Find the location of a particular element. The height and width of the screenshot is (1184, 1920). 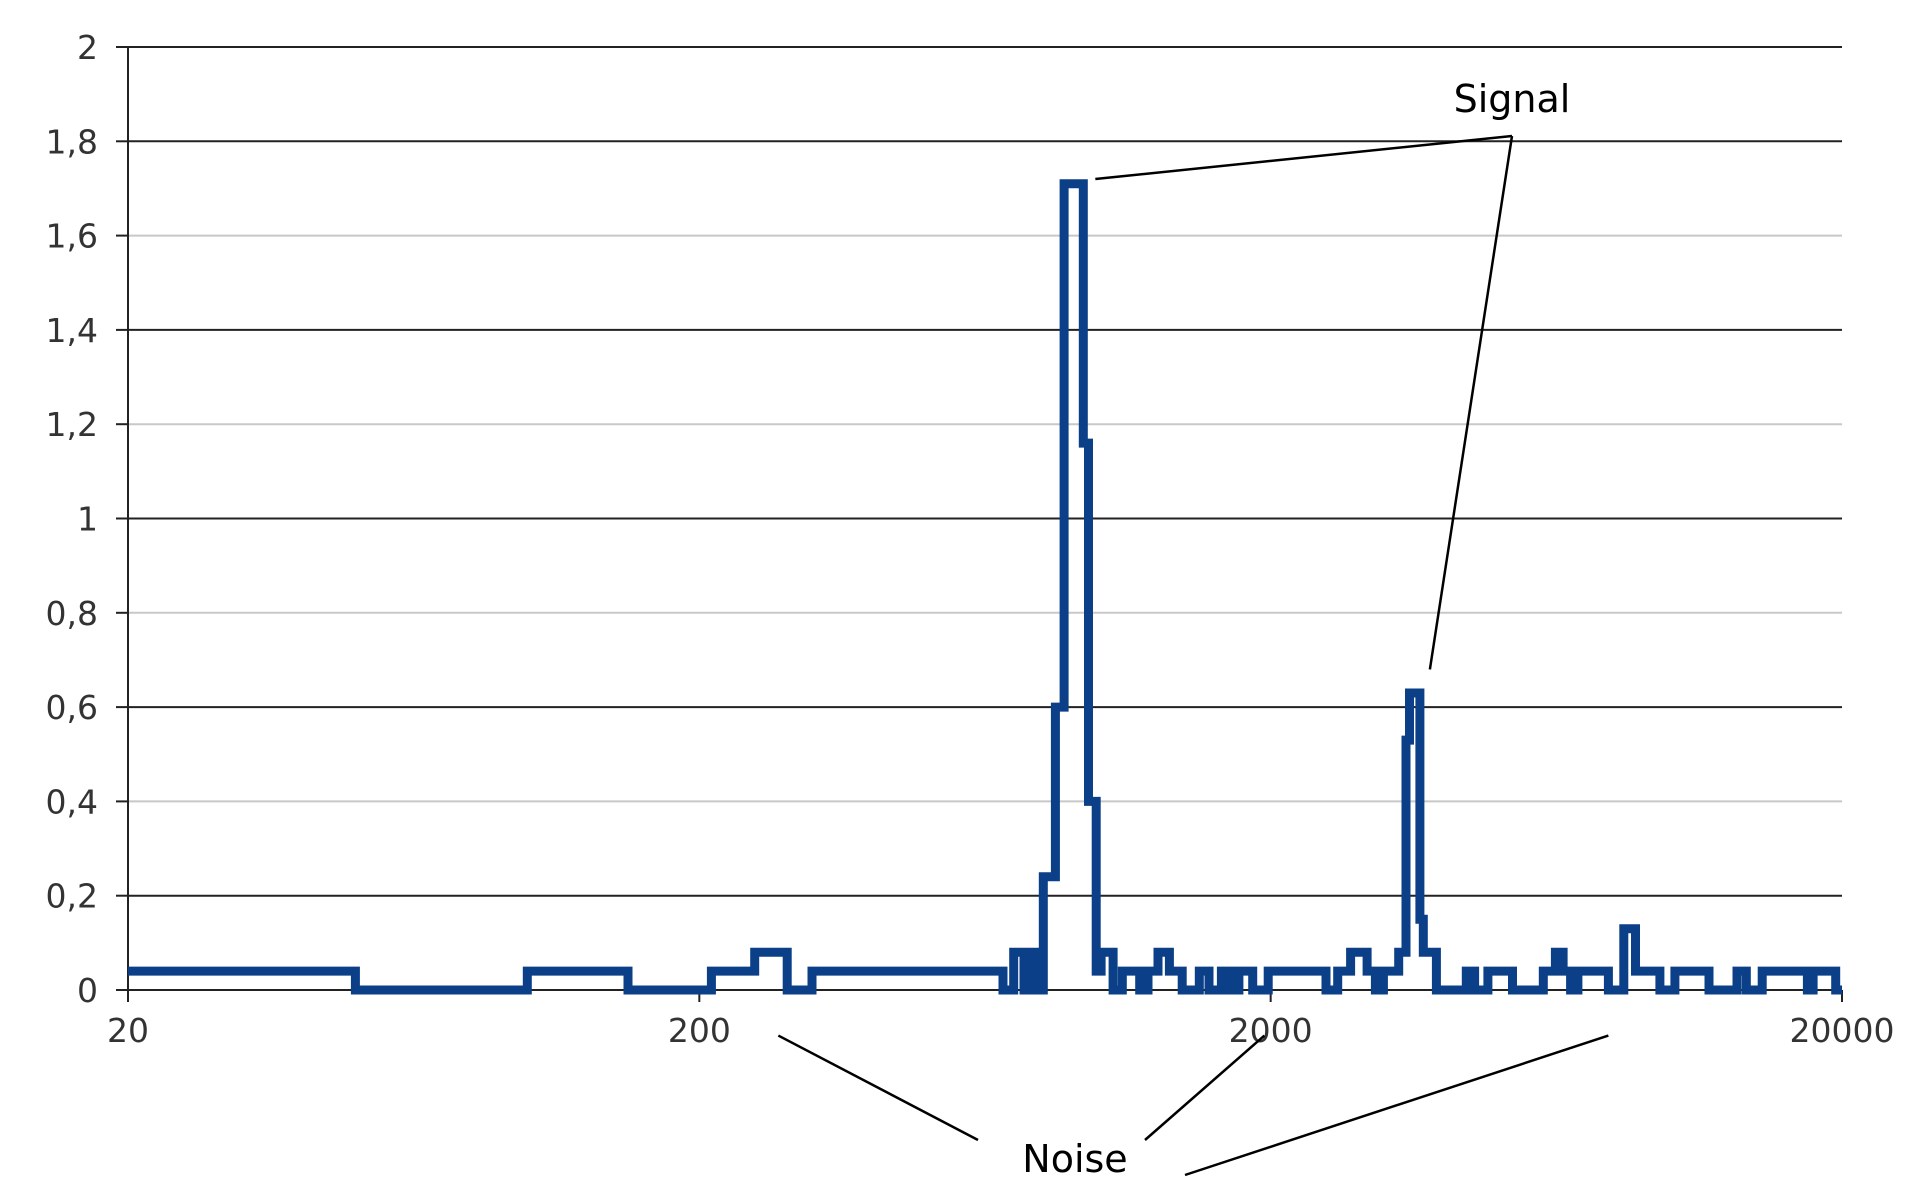

y-tick-label: 0 is located at coordinates (87, 990).